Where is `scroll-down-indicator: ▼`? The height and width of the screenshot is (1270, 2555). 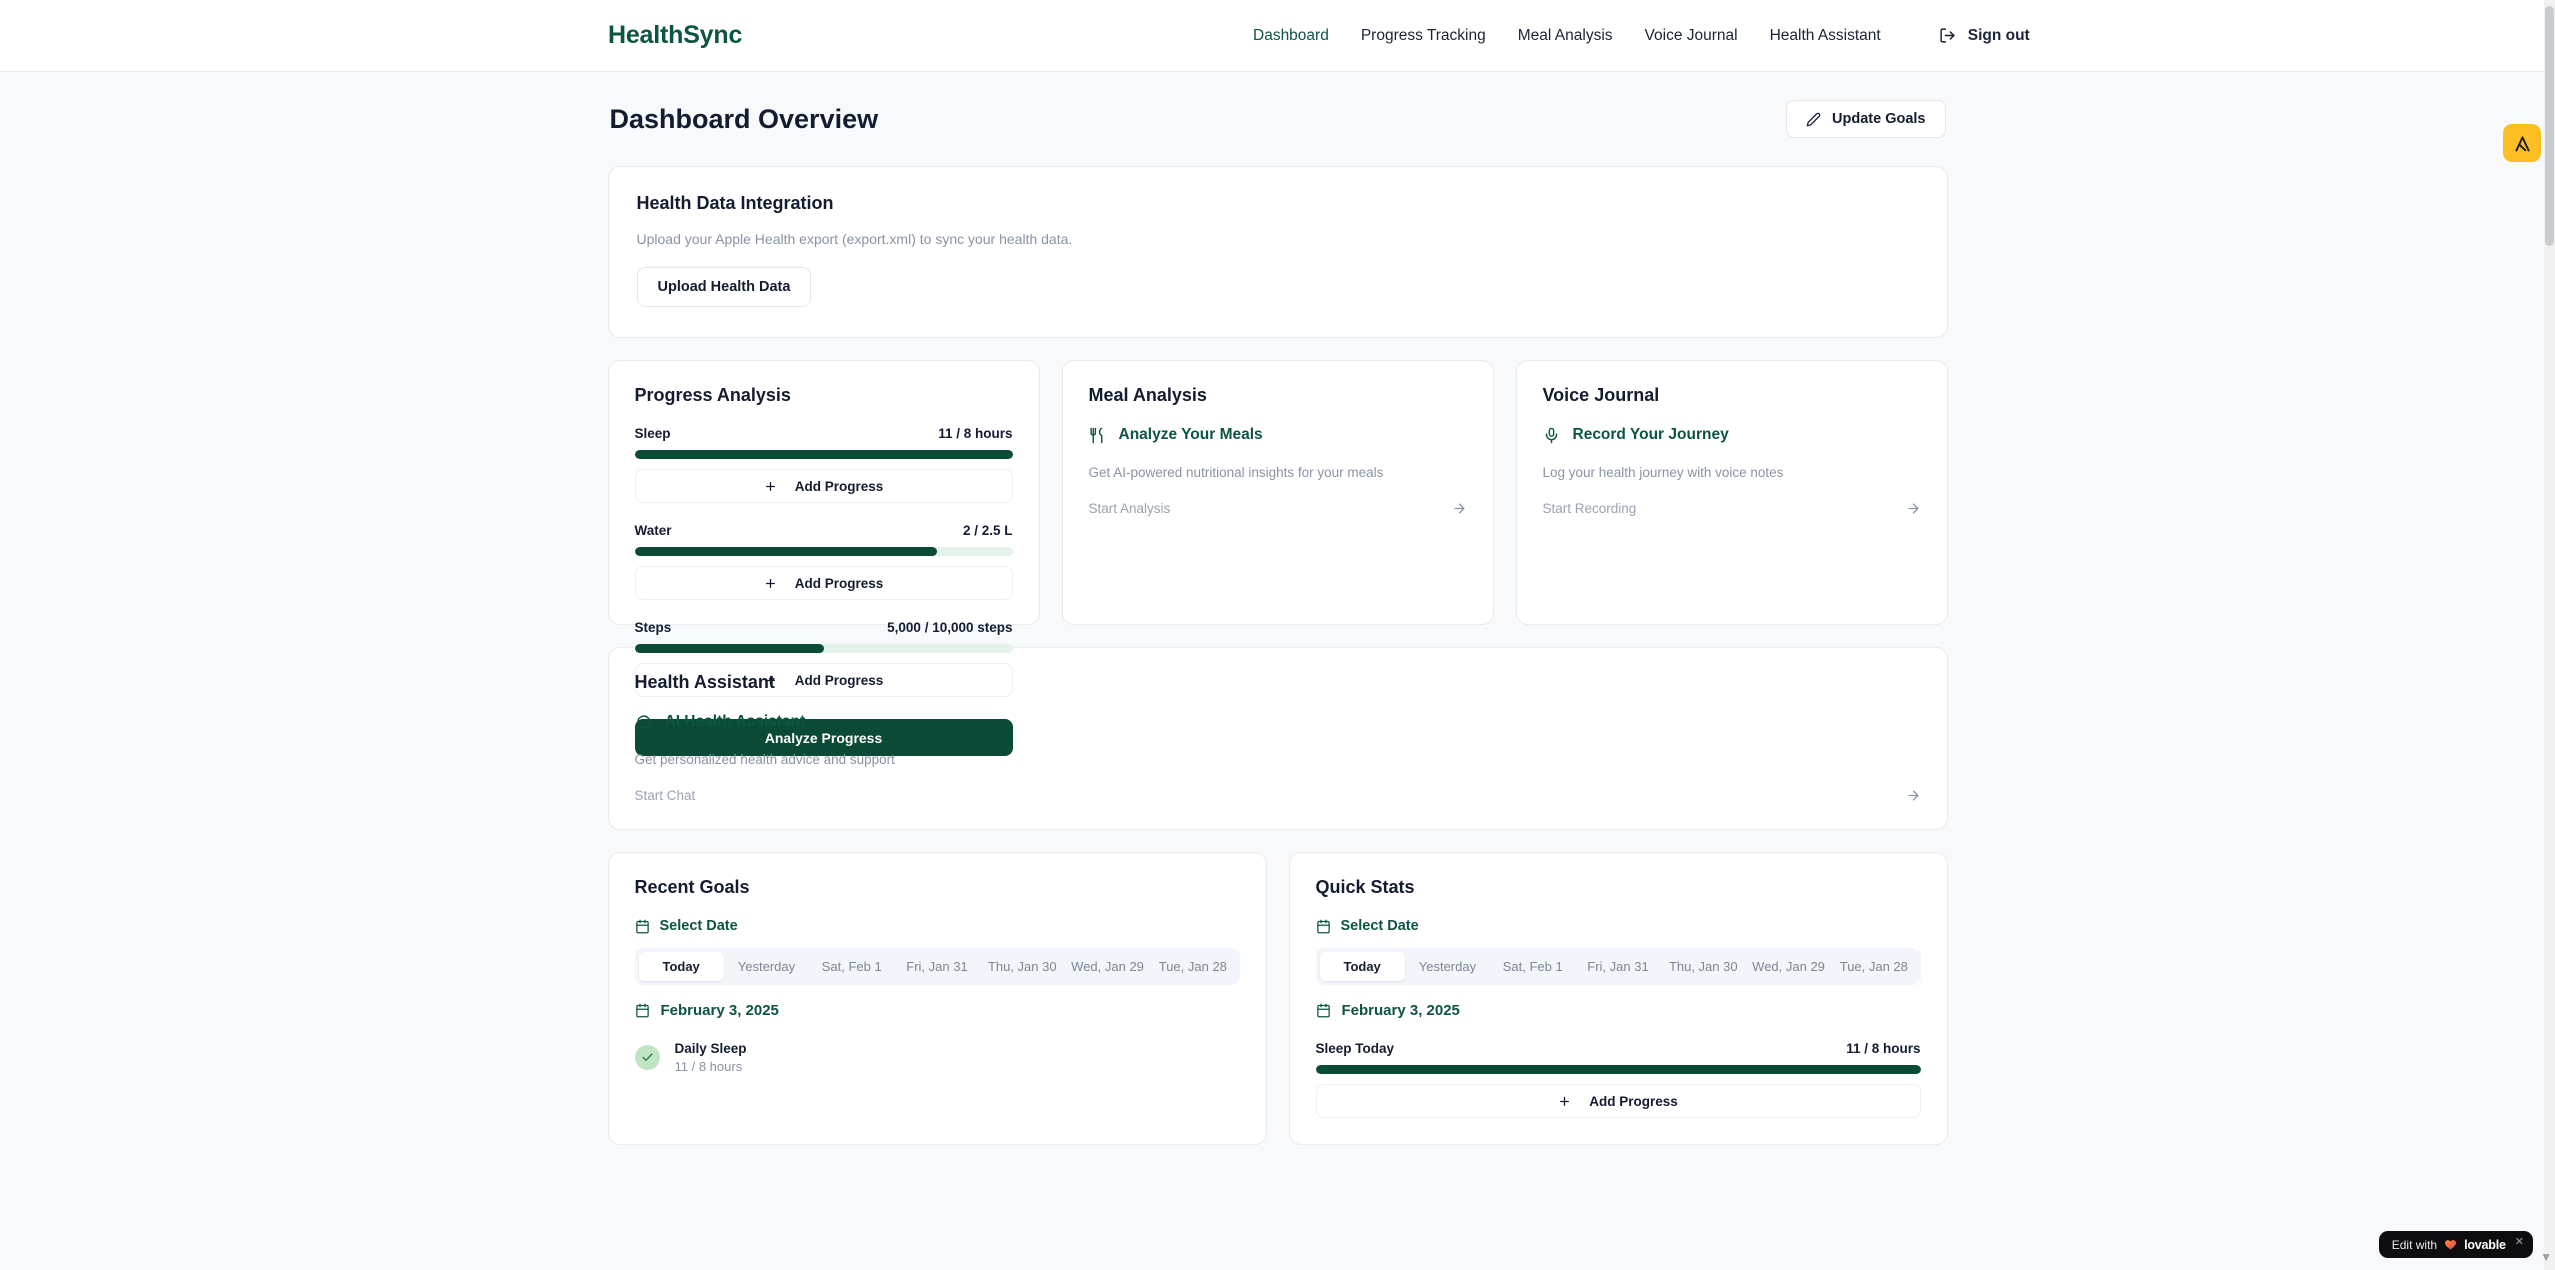 scroll-down-indicator: ▼ is located at coordinates (2546, 1257).